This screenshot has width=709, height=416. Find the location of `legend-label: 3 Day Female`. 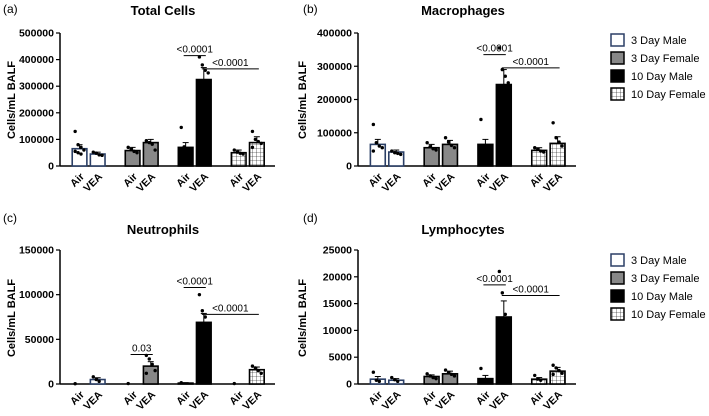

legend-label: 3 Day Female is located at coordinates (665, 59).